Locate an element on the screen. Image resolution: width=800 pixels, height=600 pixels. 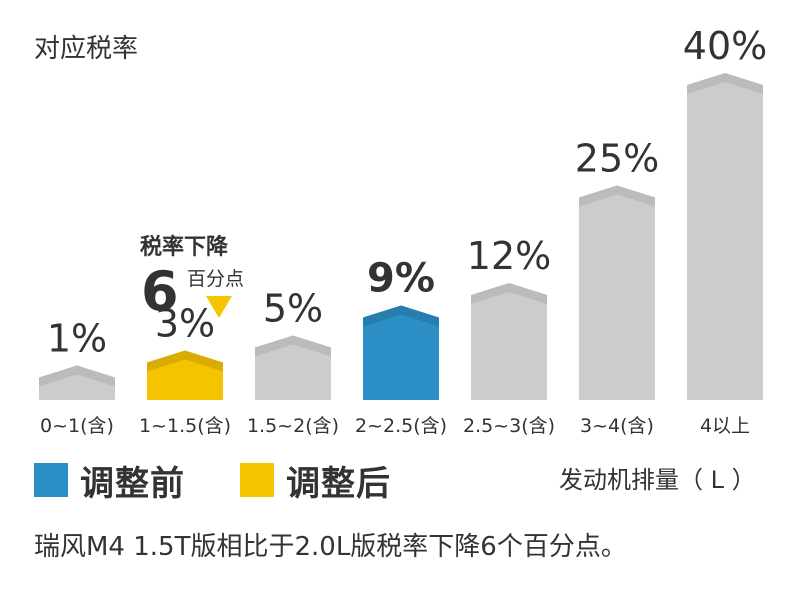
x-axis-title: 发动机排量（ L ） is located at coordinates (657, 480).